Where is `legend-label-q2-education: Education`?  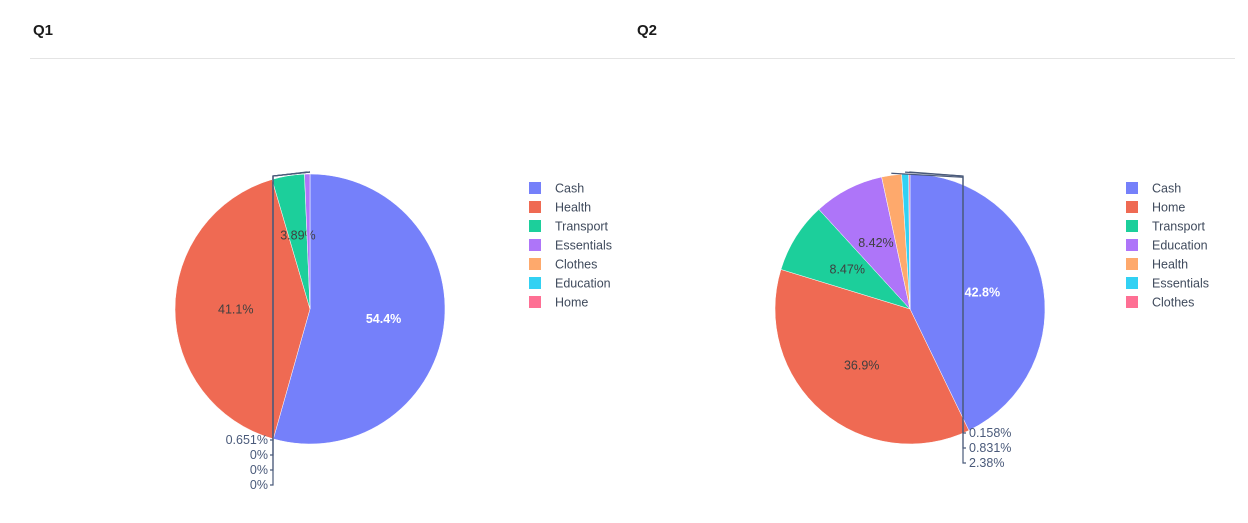 legend-label-q2-education: Education is located at coordinates (1180, 246).